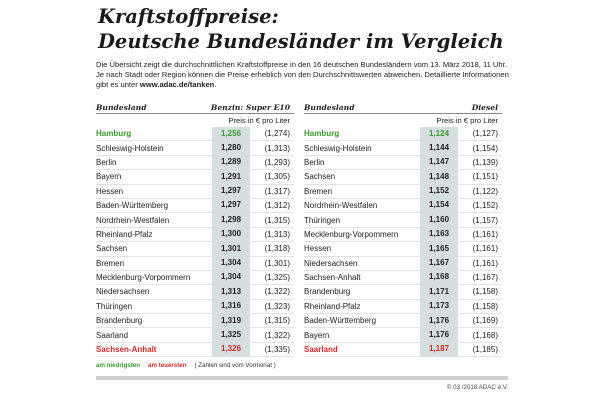  Describe the element at coordinates (195, 120) in the screenshot. I see `benzin-unit-row: Preis in € pro Liter` at that location.